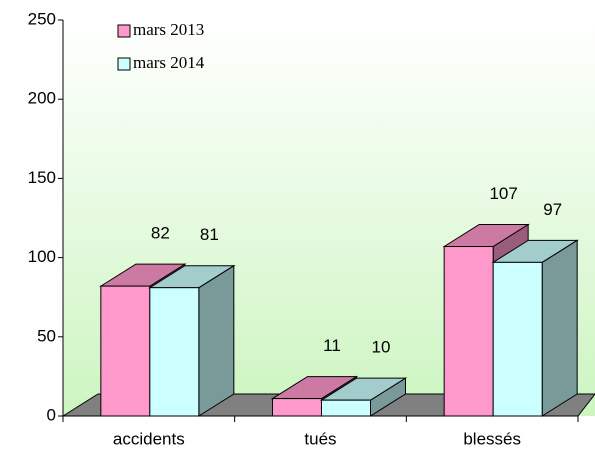  What do you see at coordinates (168, 29) in the screenshot?
I see `legend-label: mars 2013` at bounding box center [168, 29].